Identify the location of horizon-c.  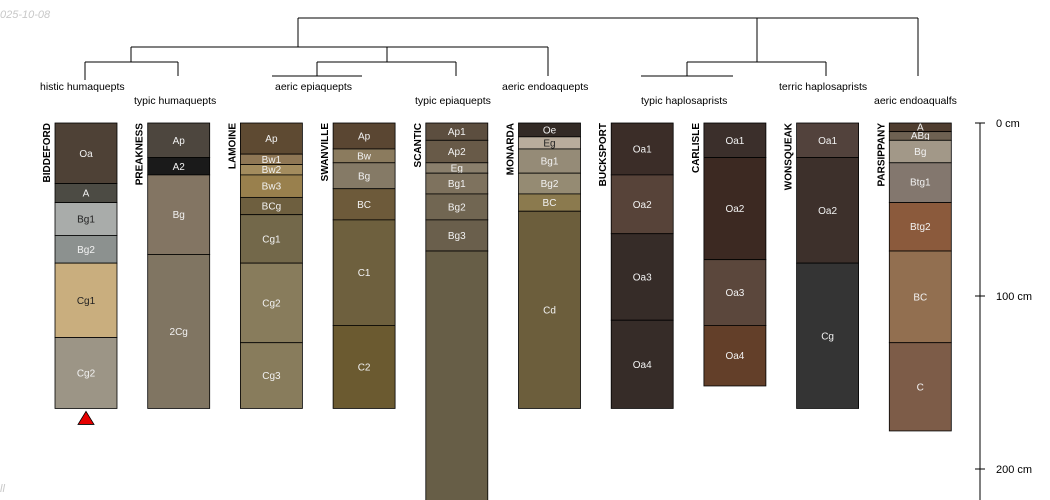
(920, 387).